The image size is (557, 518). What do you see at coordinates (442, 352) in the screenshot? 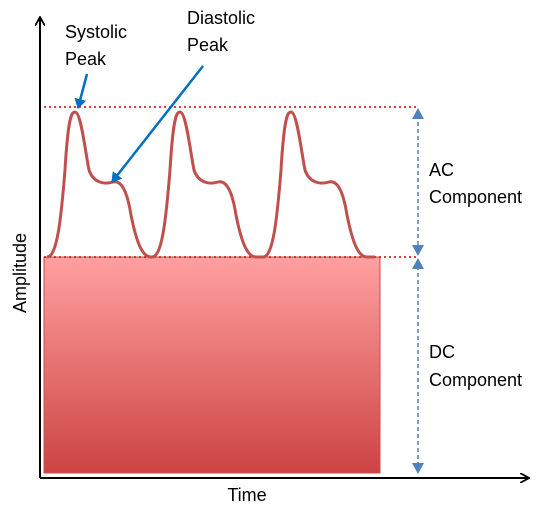
I see `dc-label-line1: DC` at bounding box center [442, 352].